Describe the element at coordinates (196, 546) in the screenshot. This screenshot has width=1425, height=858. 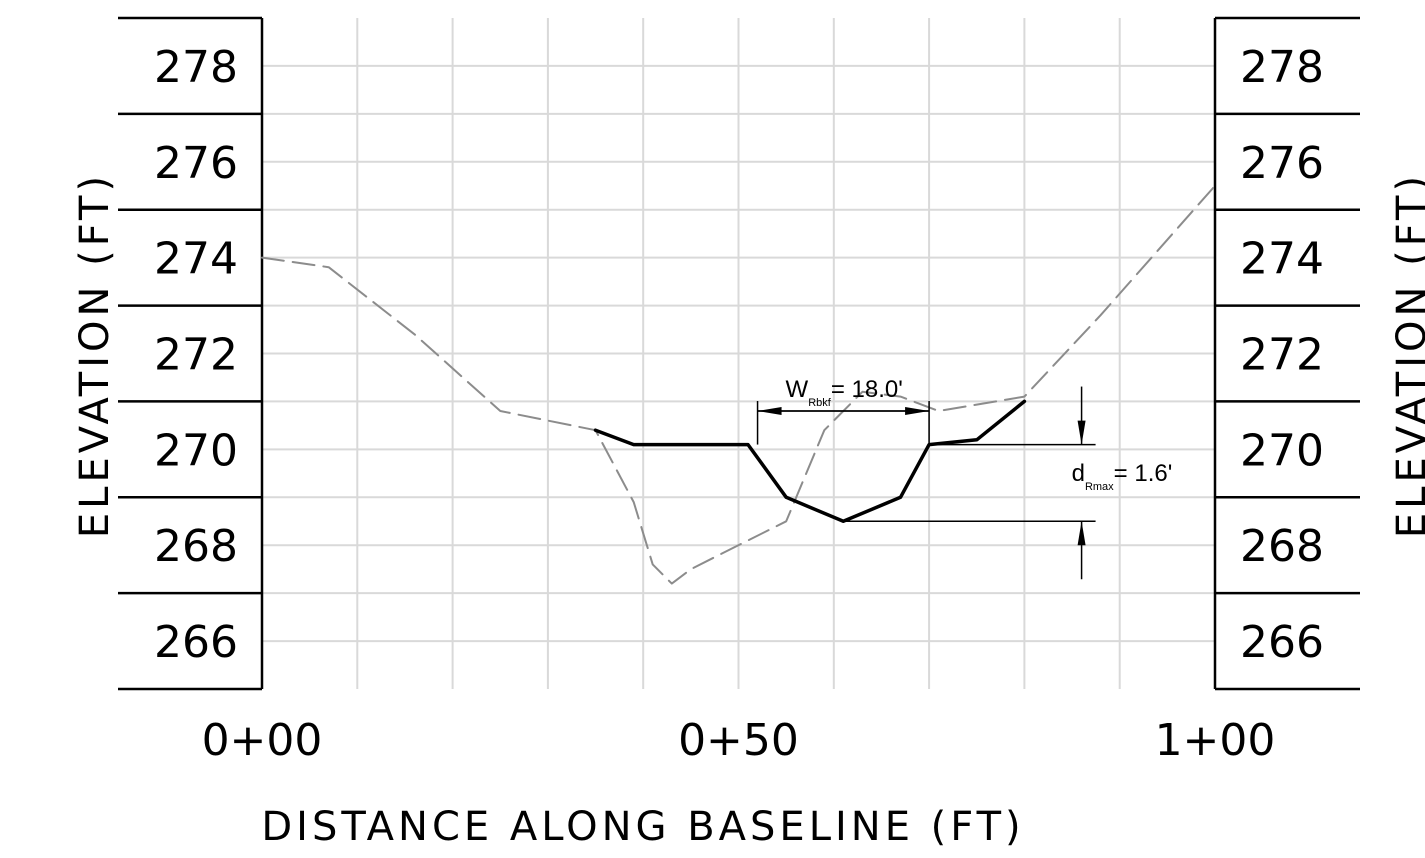
I see `y-tick-label-left: 268` at that location.